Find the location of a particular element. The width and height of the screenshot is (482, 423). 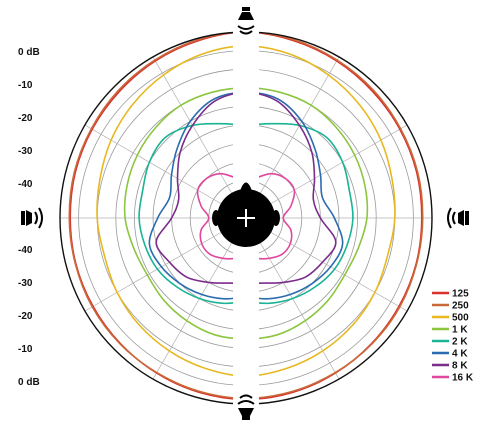

legend-label: 250 is located at coordinates (460, 306).